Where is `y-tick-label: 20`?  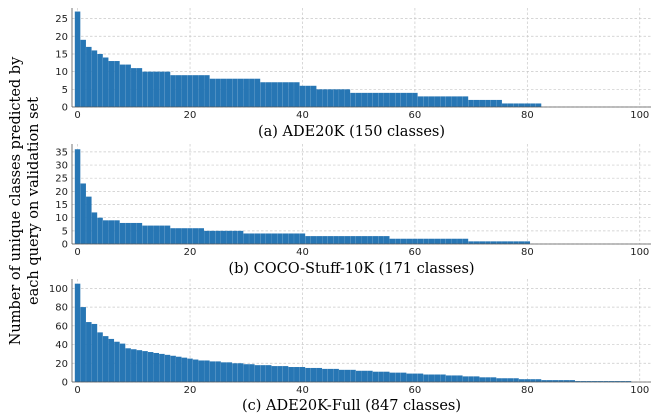
y-tick-label: 20 is located at coordinates (61, 192).